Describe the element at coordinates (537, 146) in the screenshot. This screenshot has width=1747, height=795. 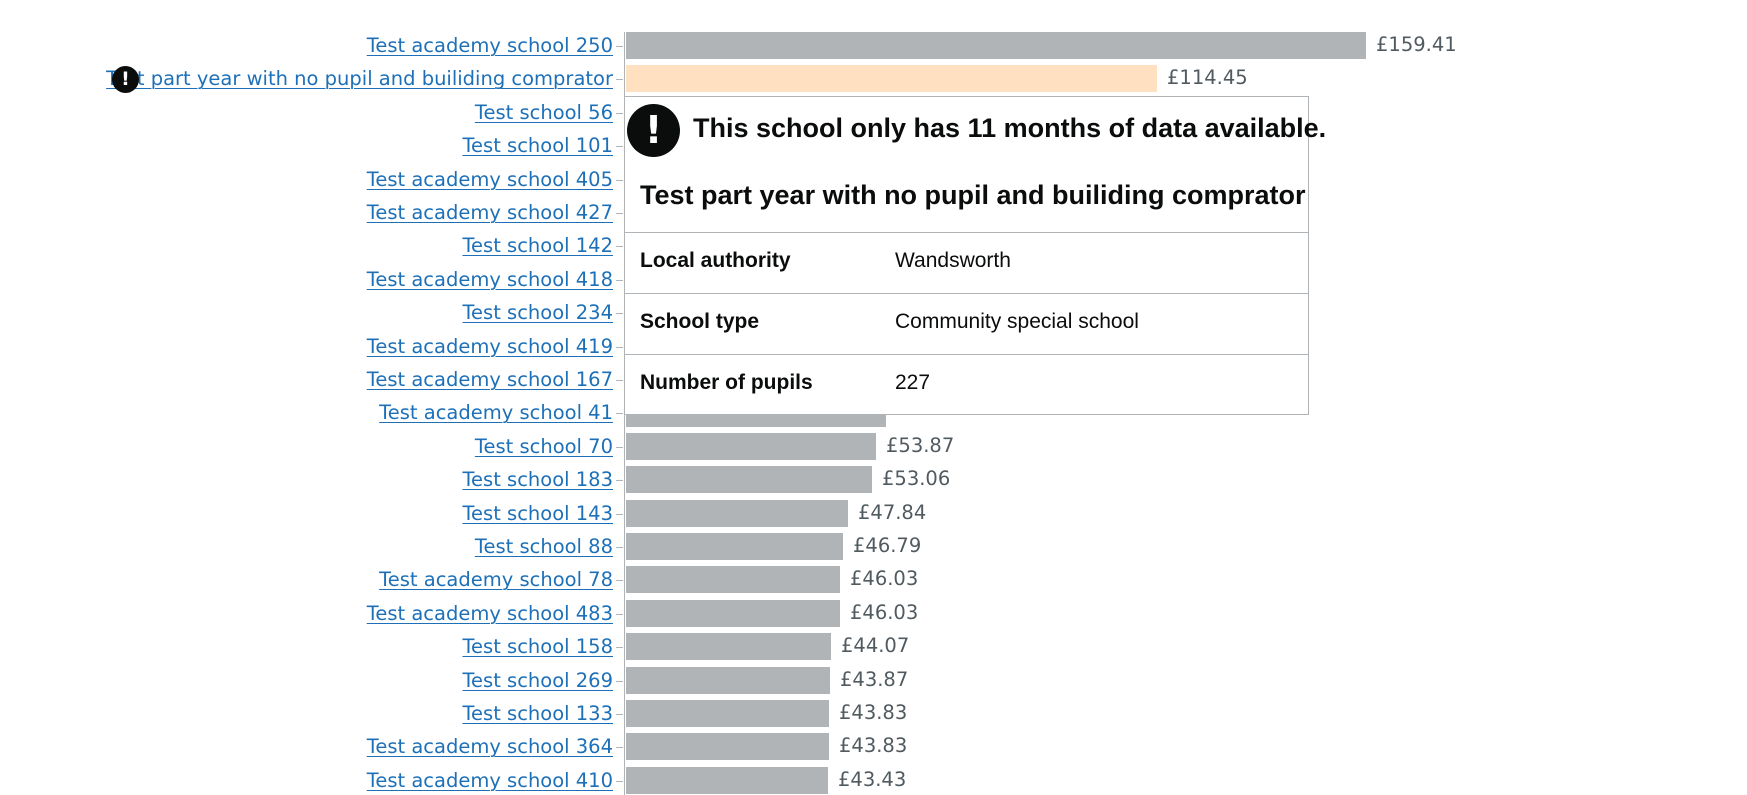
I see `school-link: Test school 101` at that location.